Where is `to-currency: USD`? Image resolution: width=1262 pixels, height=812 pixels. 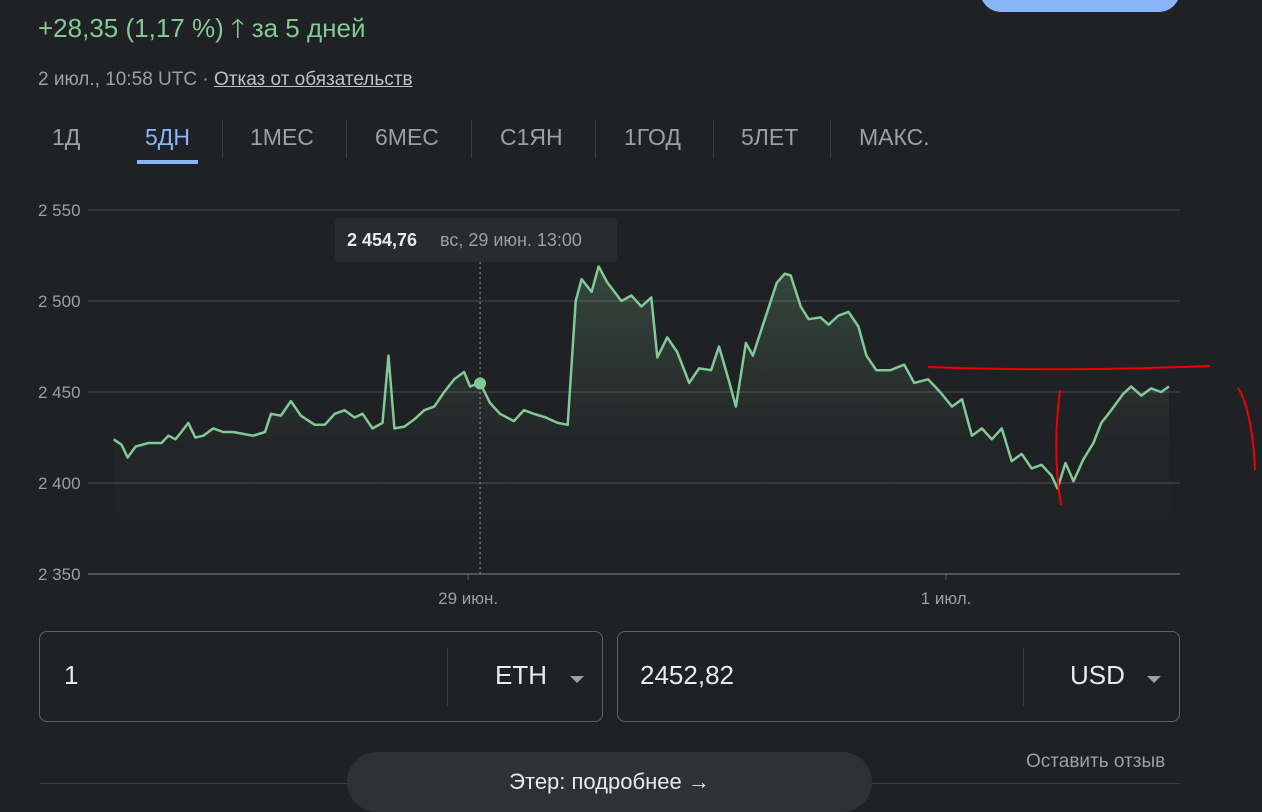 to-currency: USD is located at coordinates (1097, 675).